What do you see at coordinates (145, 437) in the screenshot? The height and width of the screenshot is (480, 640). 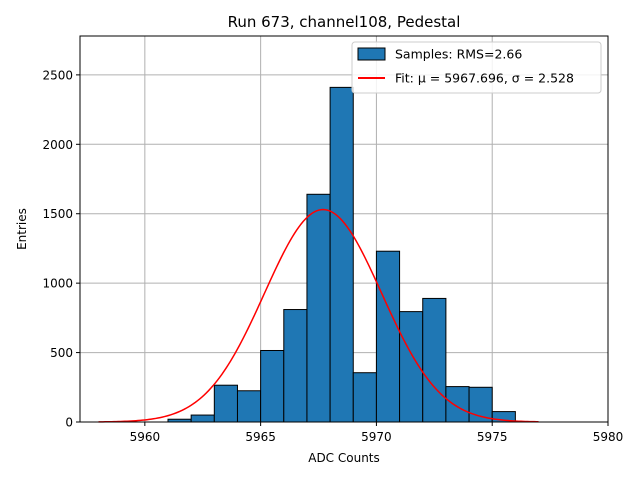 I see `x-tick-label: 5960` at bounding box center [145, 437].